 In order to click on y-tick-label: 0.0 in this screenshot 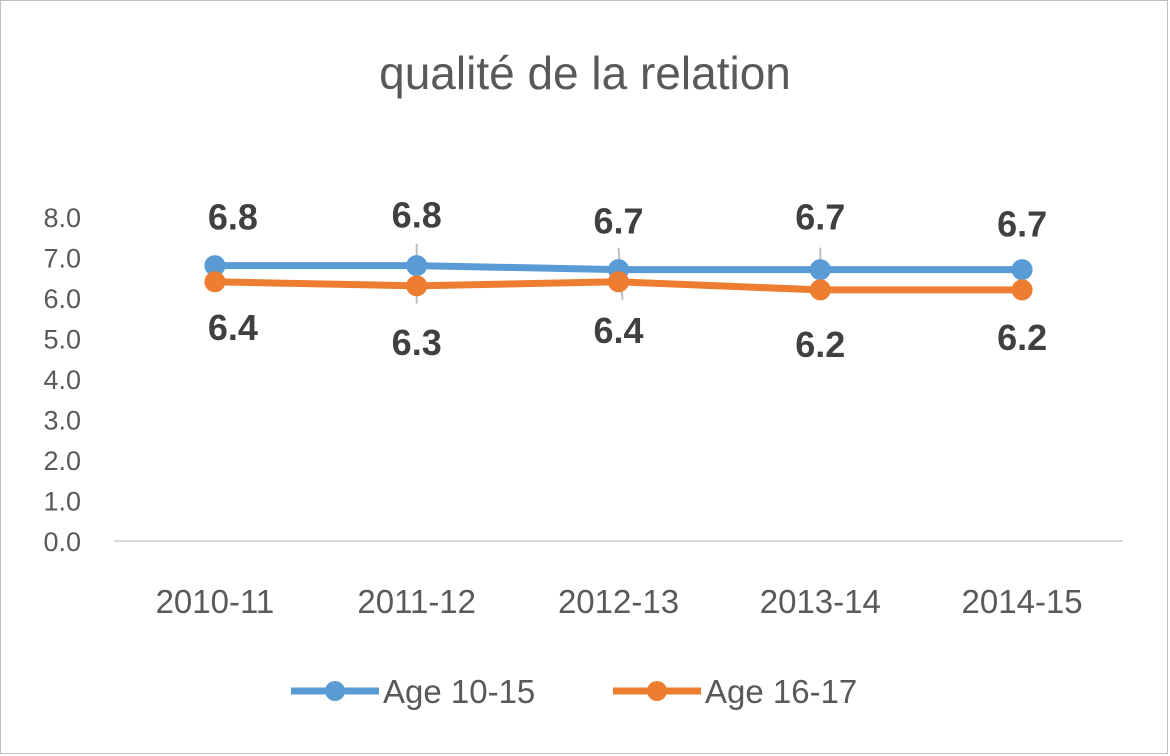, I will do `click(62, 542)`.